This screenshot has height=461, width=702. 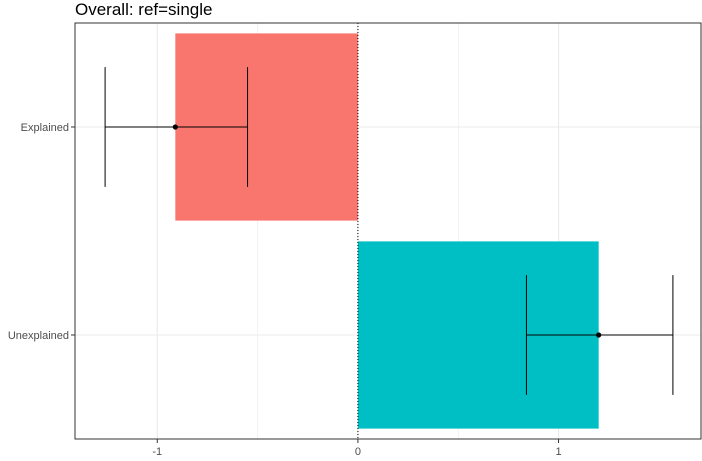 I want to click on x-tick-label: 1, so click(x=558, y=452).